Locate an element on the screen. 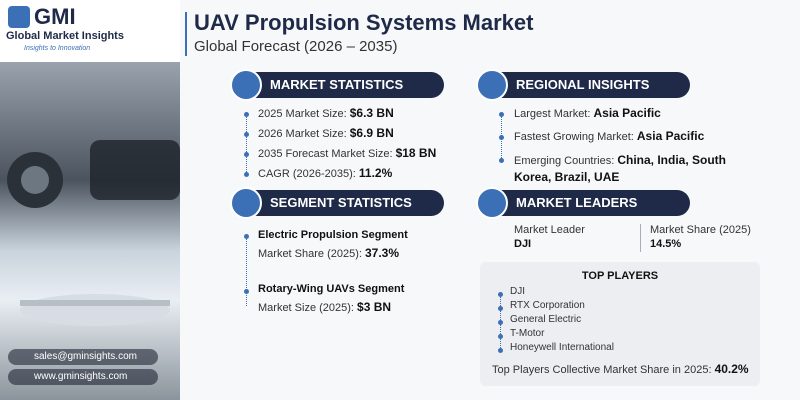  text: 2026 Market Size: is located at coordinates (302, 134).